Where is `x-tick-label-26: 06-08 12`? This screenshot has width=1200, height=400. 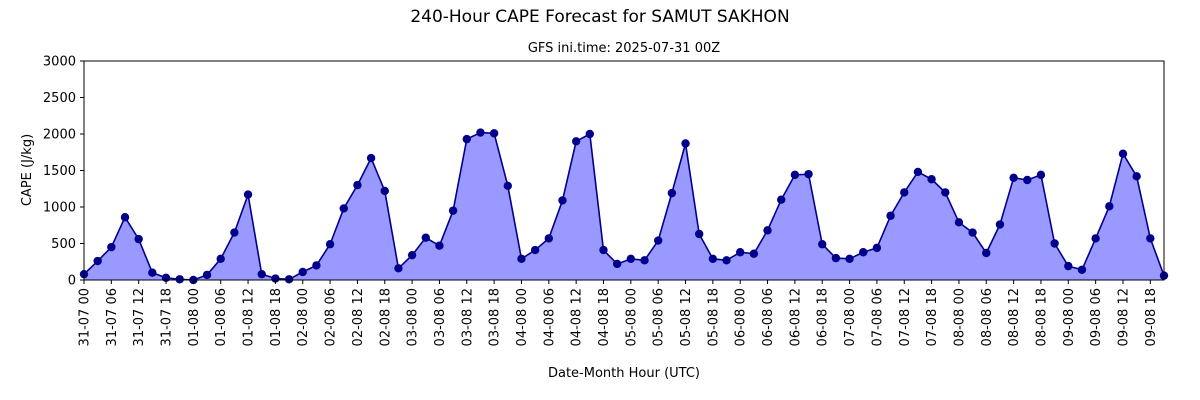
x-tick-label-26: 06-08 12 is located at coordinates (795, 317).